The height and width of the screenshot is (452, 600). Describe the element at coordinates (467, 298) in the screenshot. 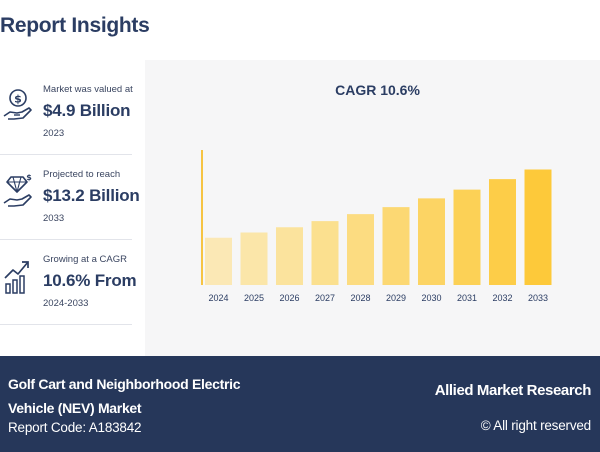

I see `x-tick-label: 2031` at that location.